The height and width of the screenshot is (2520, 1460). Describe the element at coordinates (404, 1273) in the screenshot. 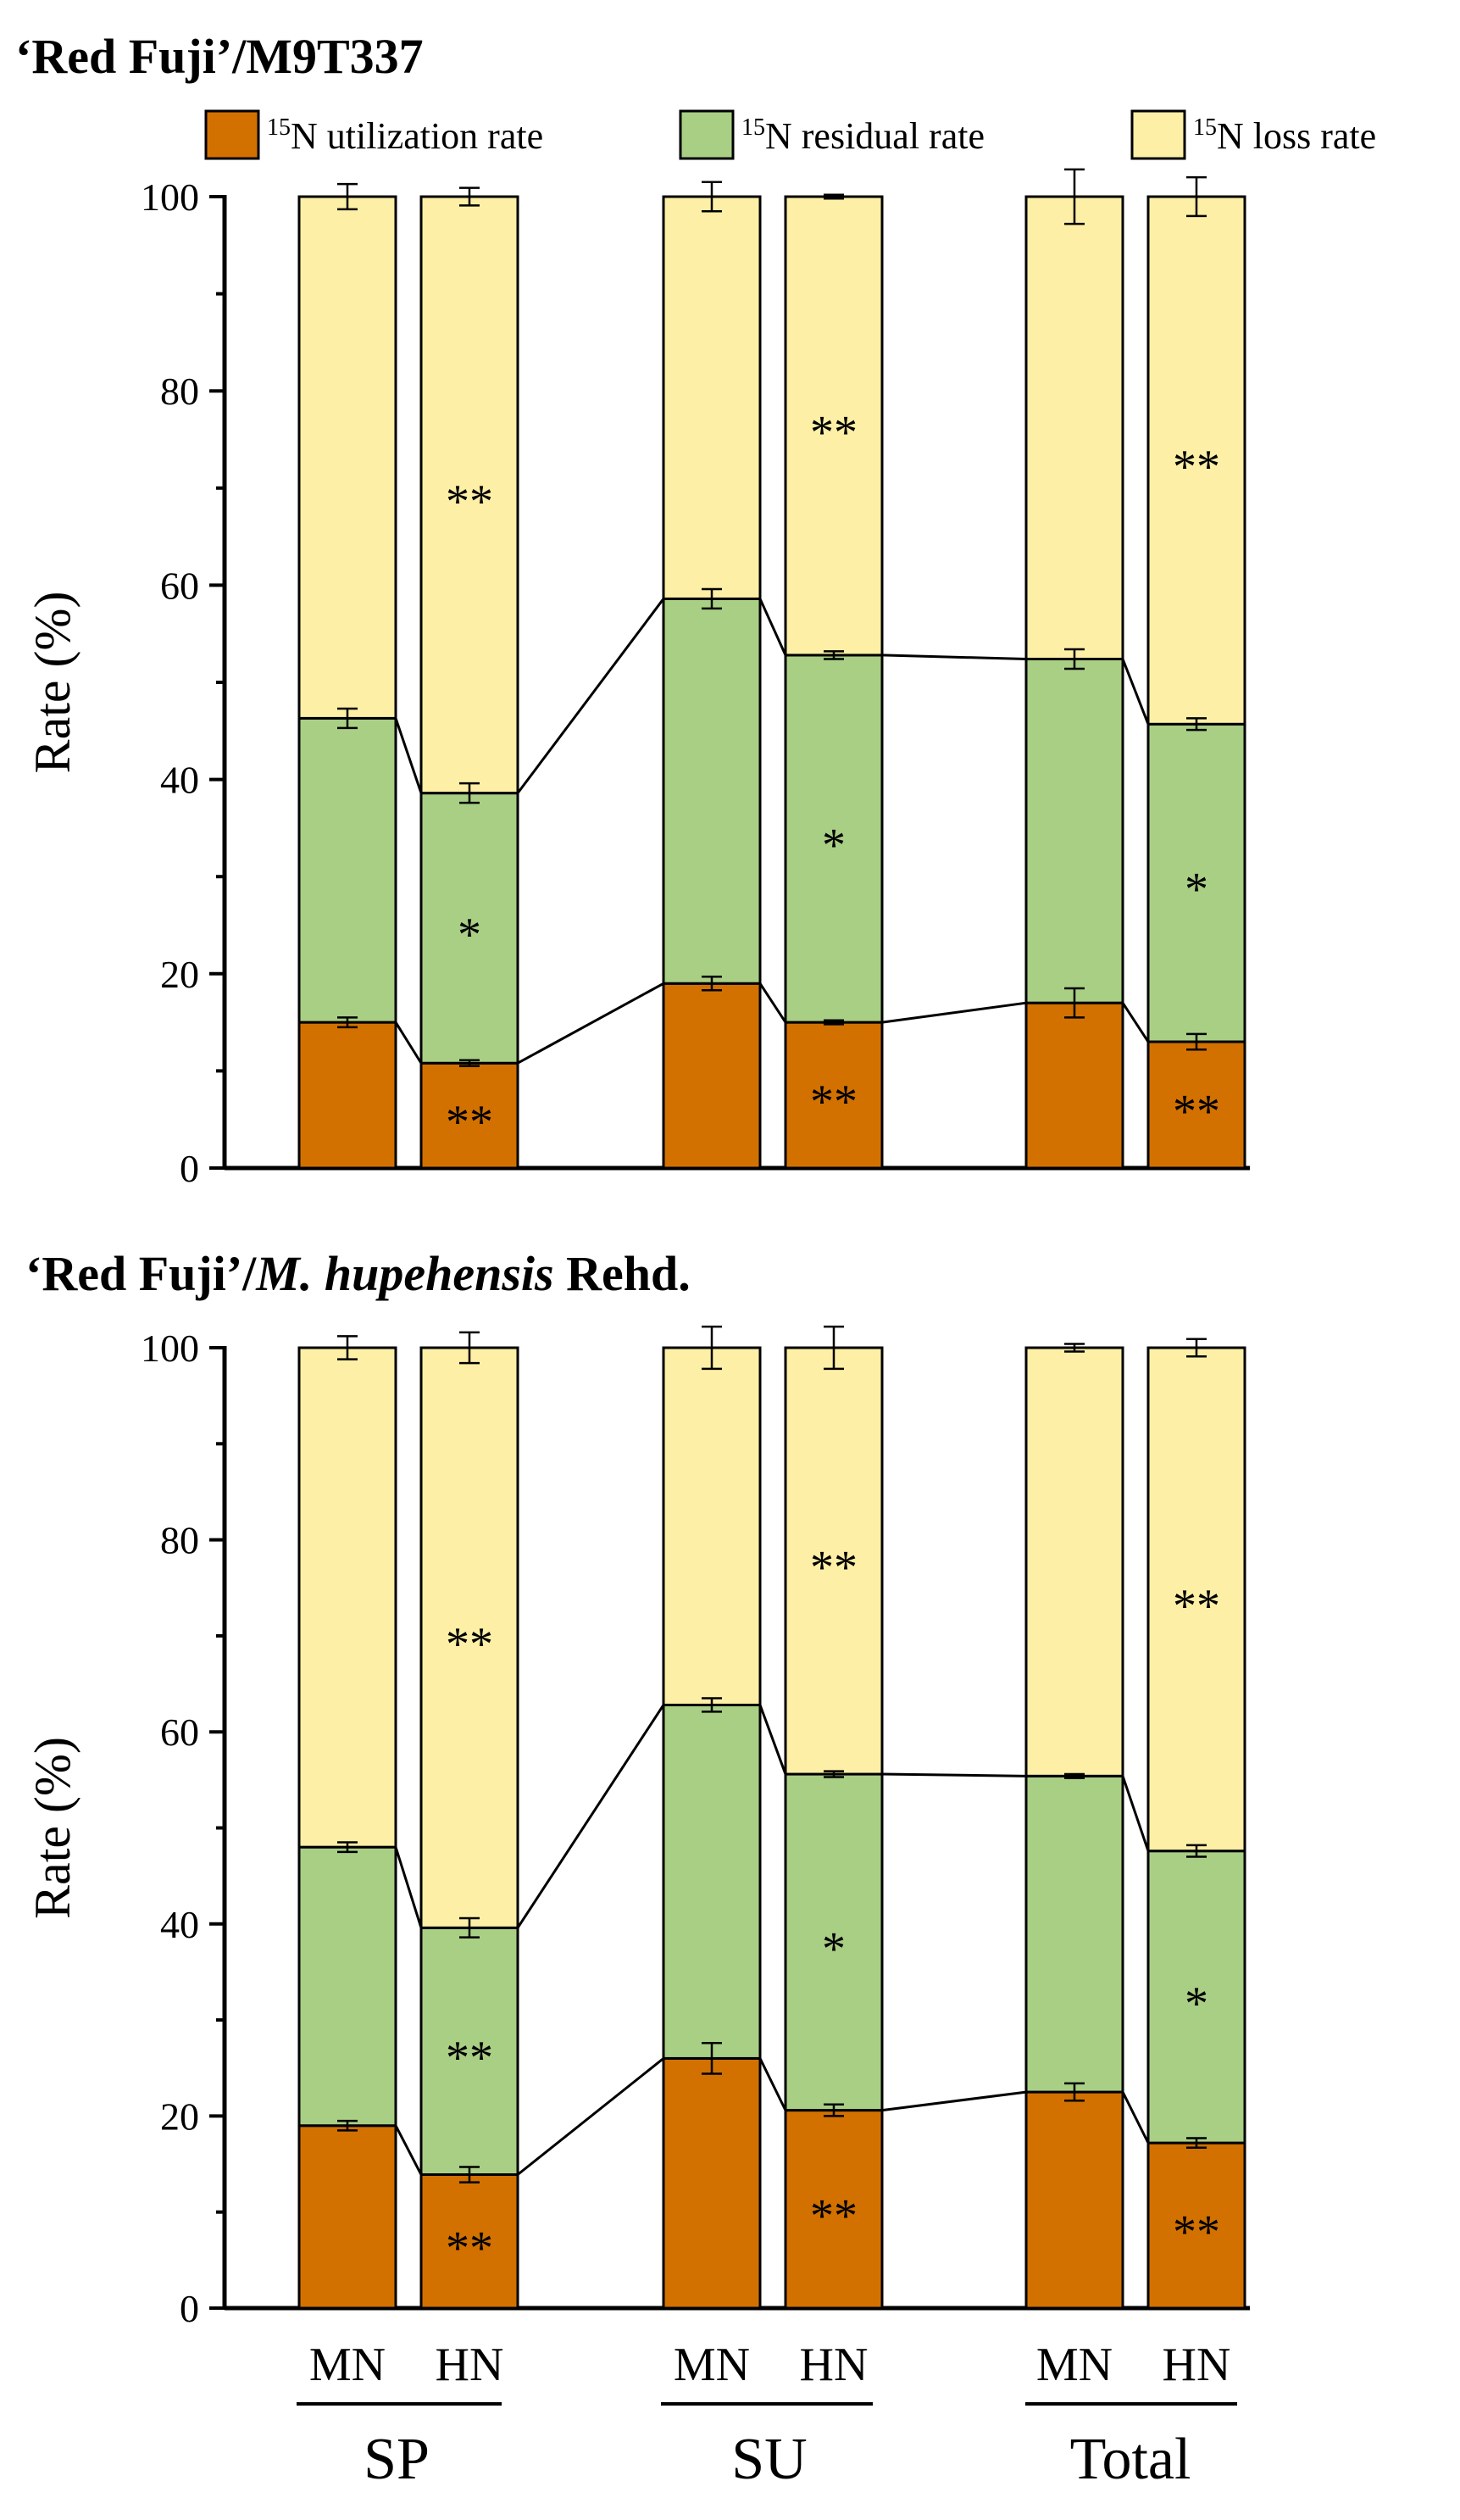

I see `panel-2-title-part2: M. hupehensis` at that location.